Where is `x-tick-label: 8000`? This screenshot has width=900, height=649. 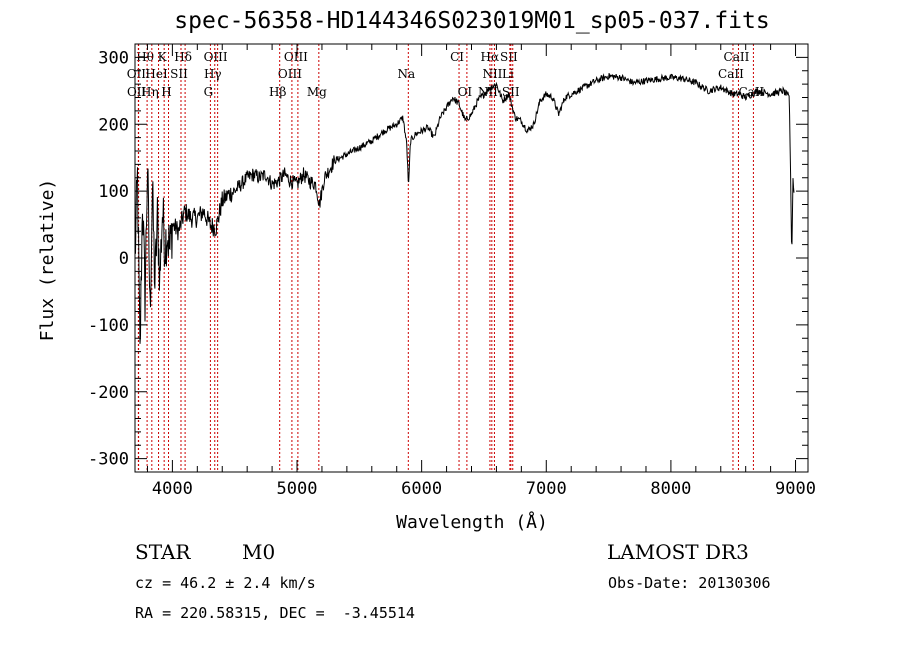 x-tick-label: 8000 is located at coordinates (670, 489).